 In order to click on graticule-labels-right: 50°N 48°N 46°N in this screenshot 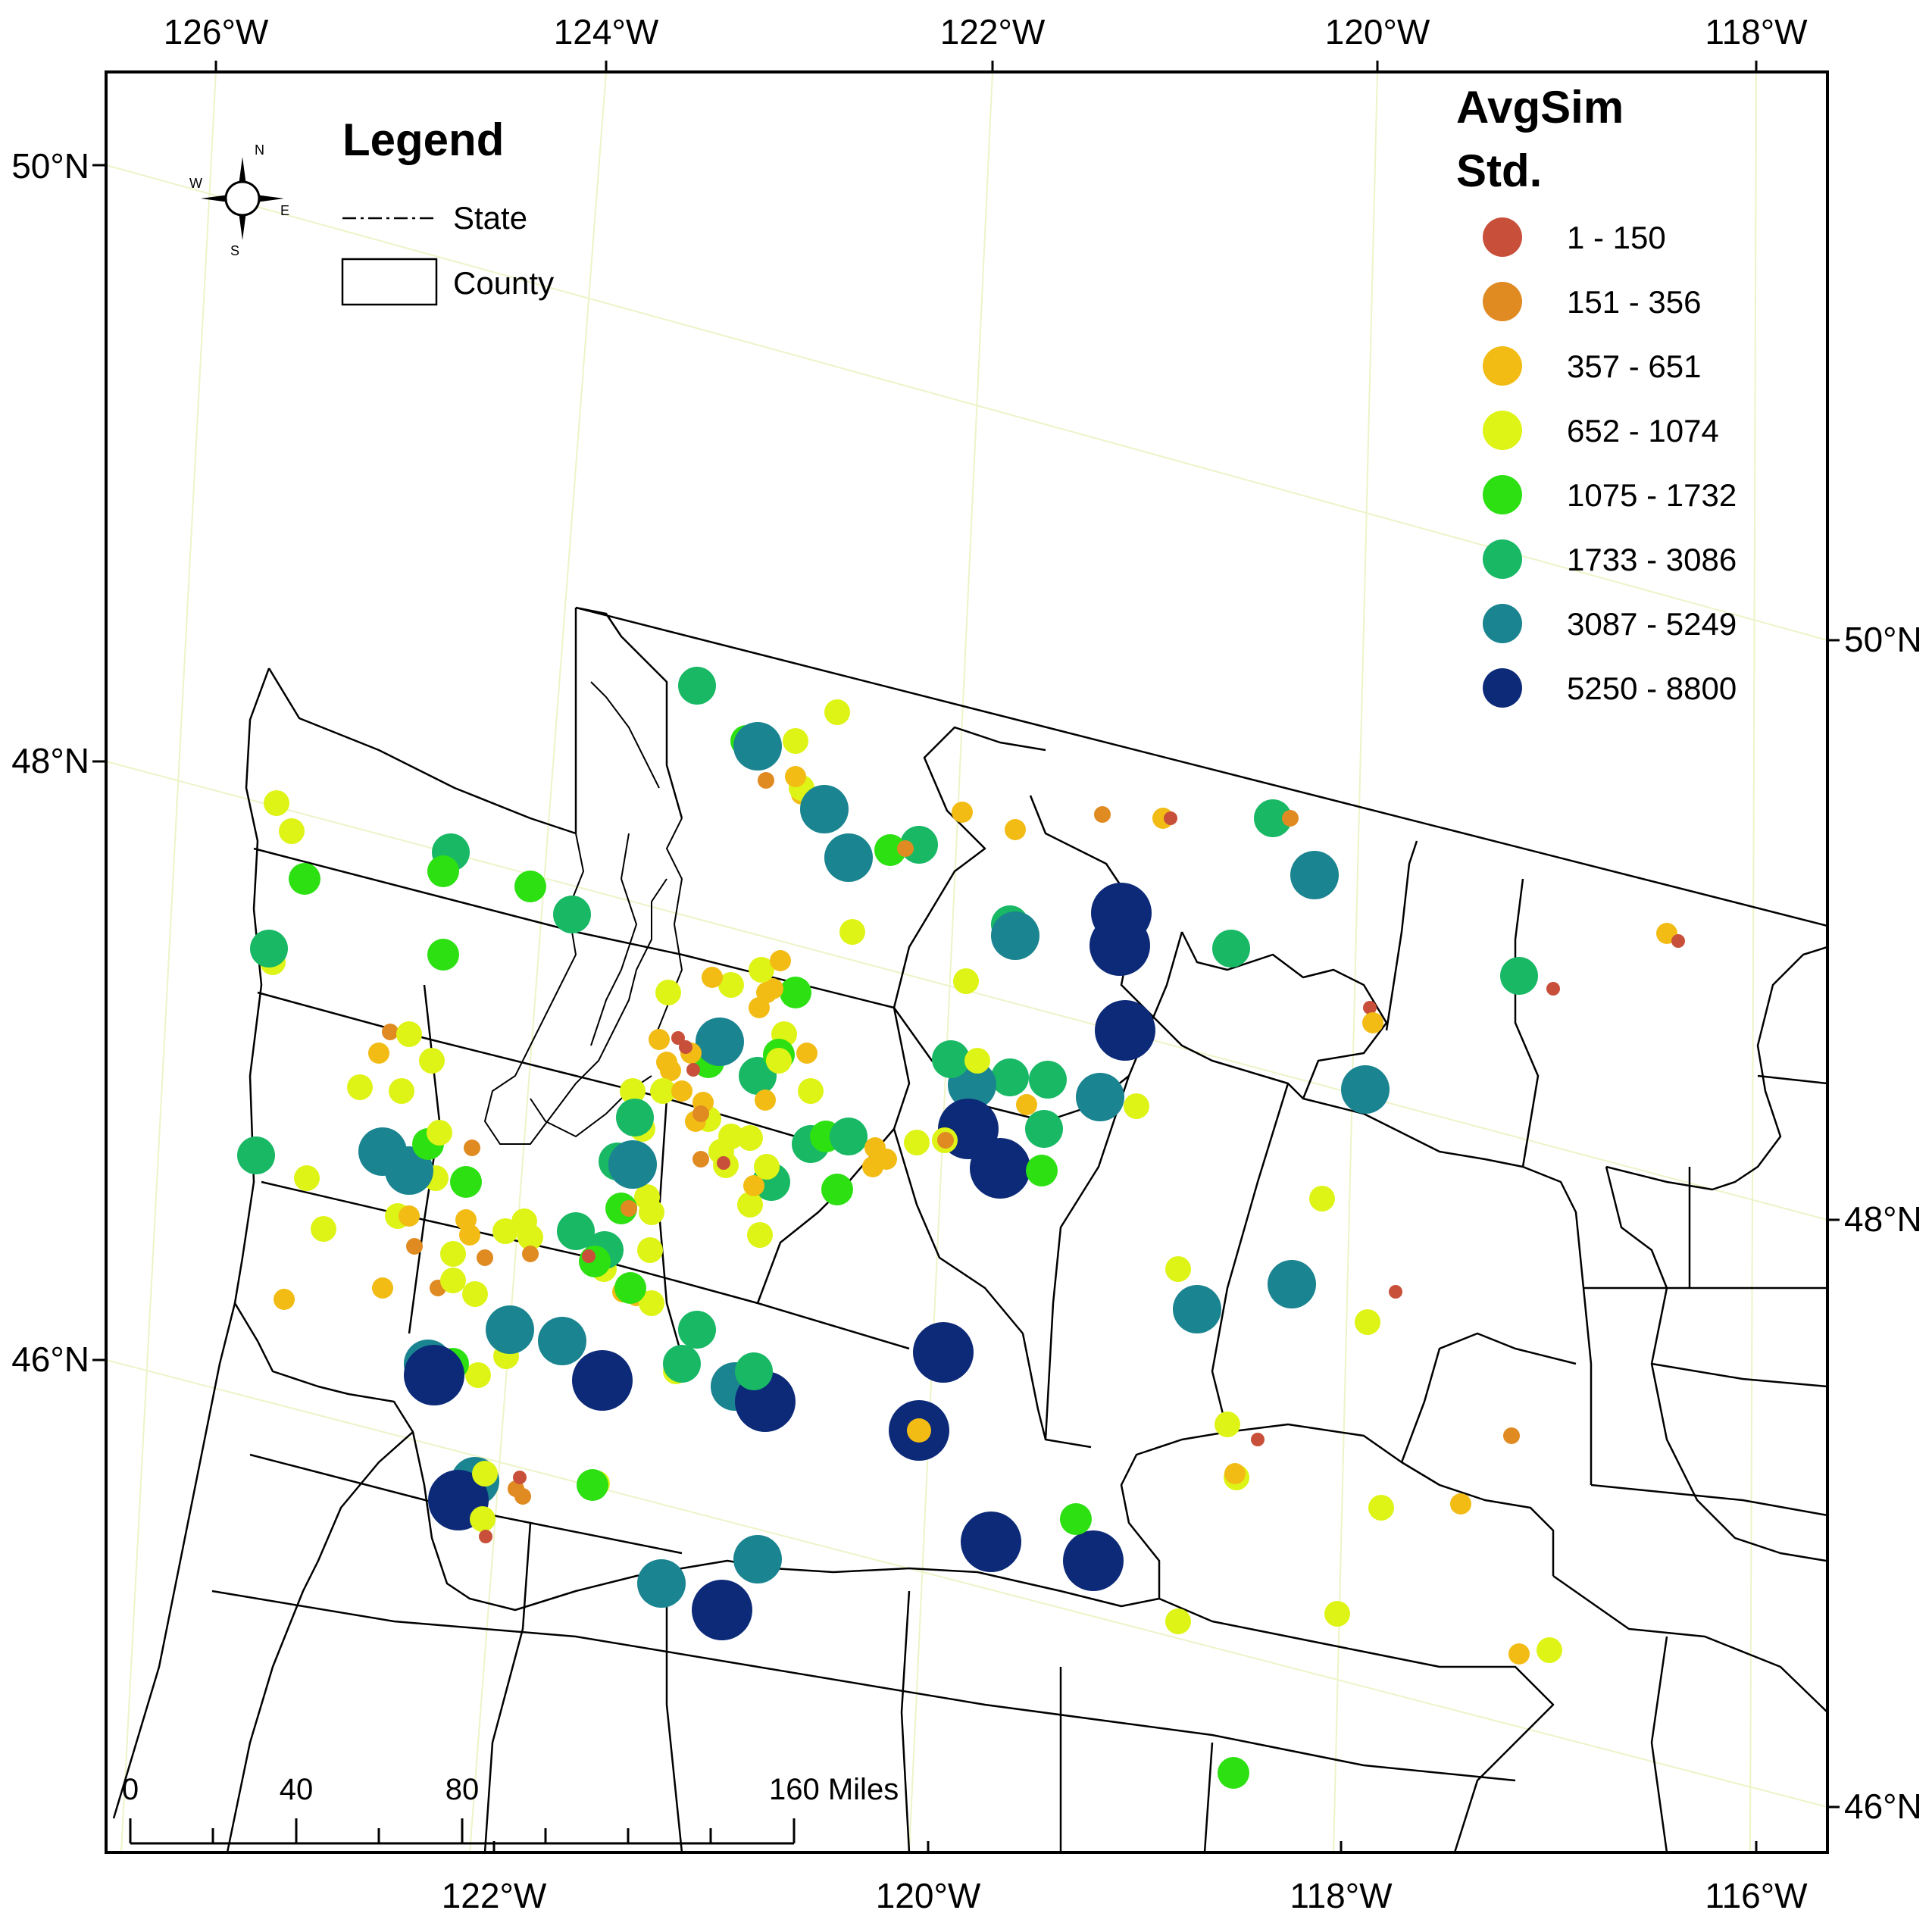, I will do `click(1883, 1223)`.